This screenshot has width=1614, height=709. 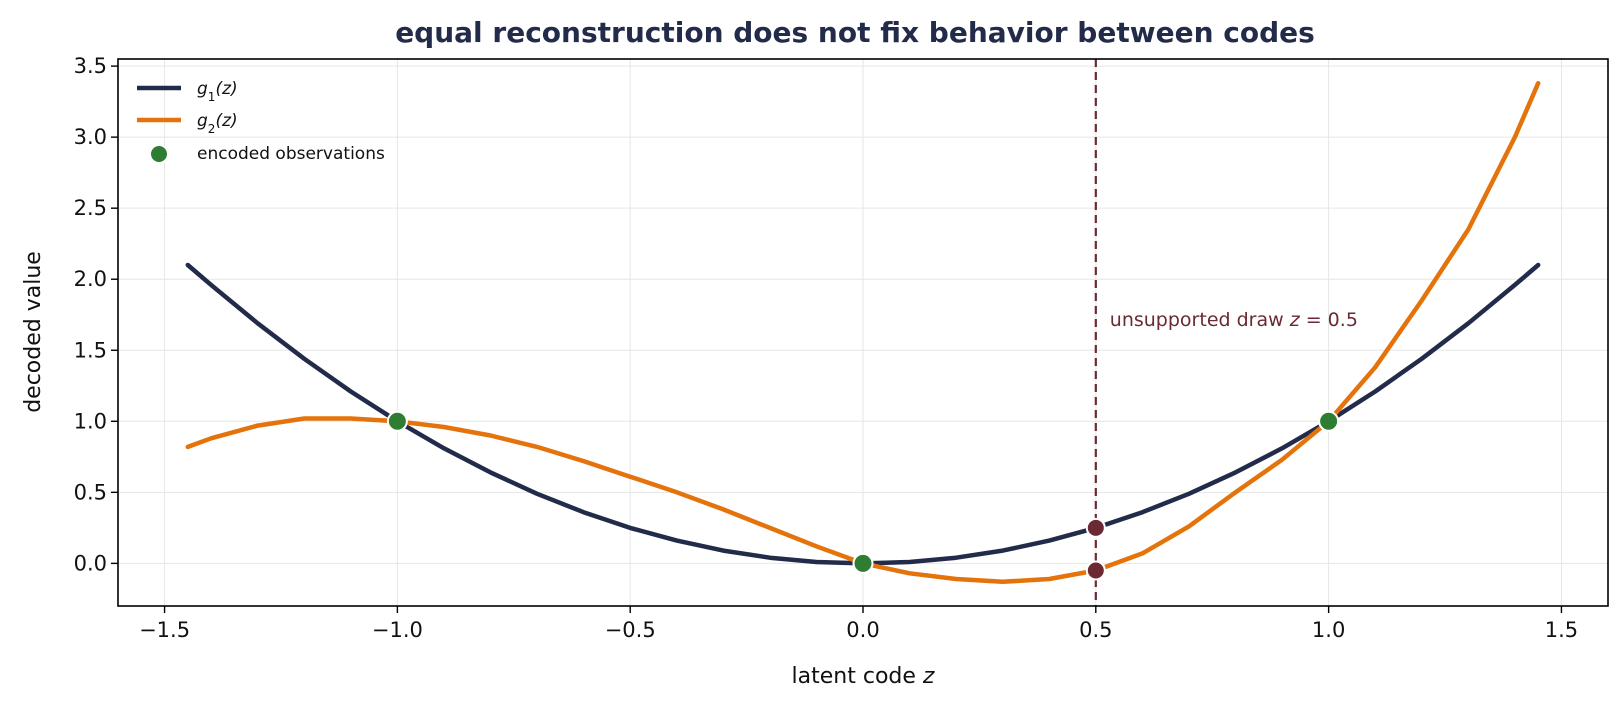 What do you see at coordinates (1095, 630) in the screenshot?
I see `x-tick-label: 0.5` at bounding box center [1095, 630].